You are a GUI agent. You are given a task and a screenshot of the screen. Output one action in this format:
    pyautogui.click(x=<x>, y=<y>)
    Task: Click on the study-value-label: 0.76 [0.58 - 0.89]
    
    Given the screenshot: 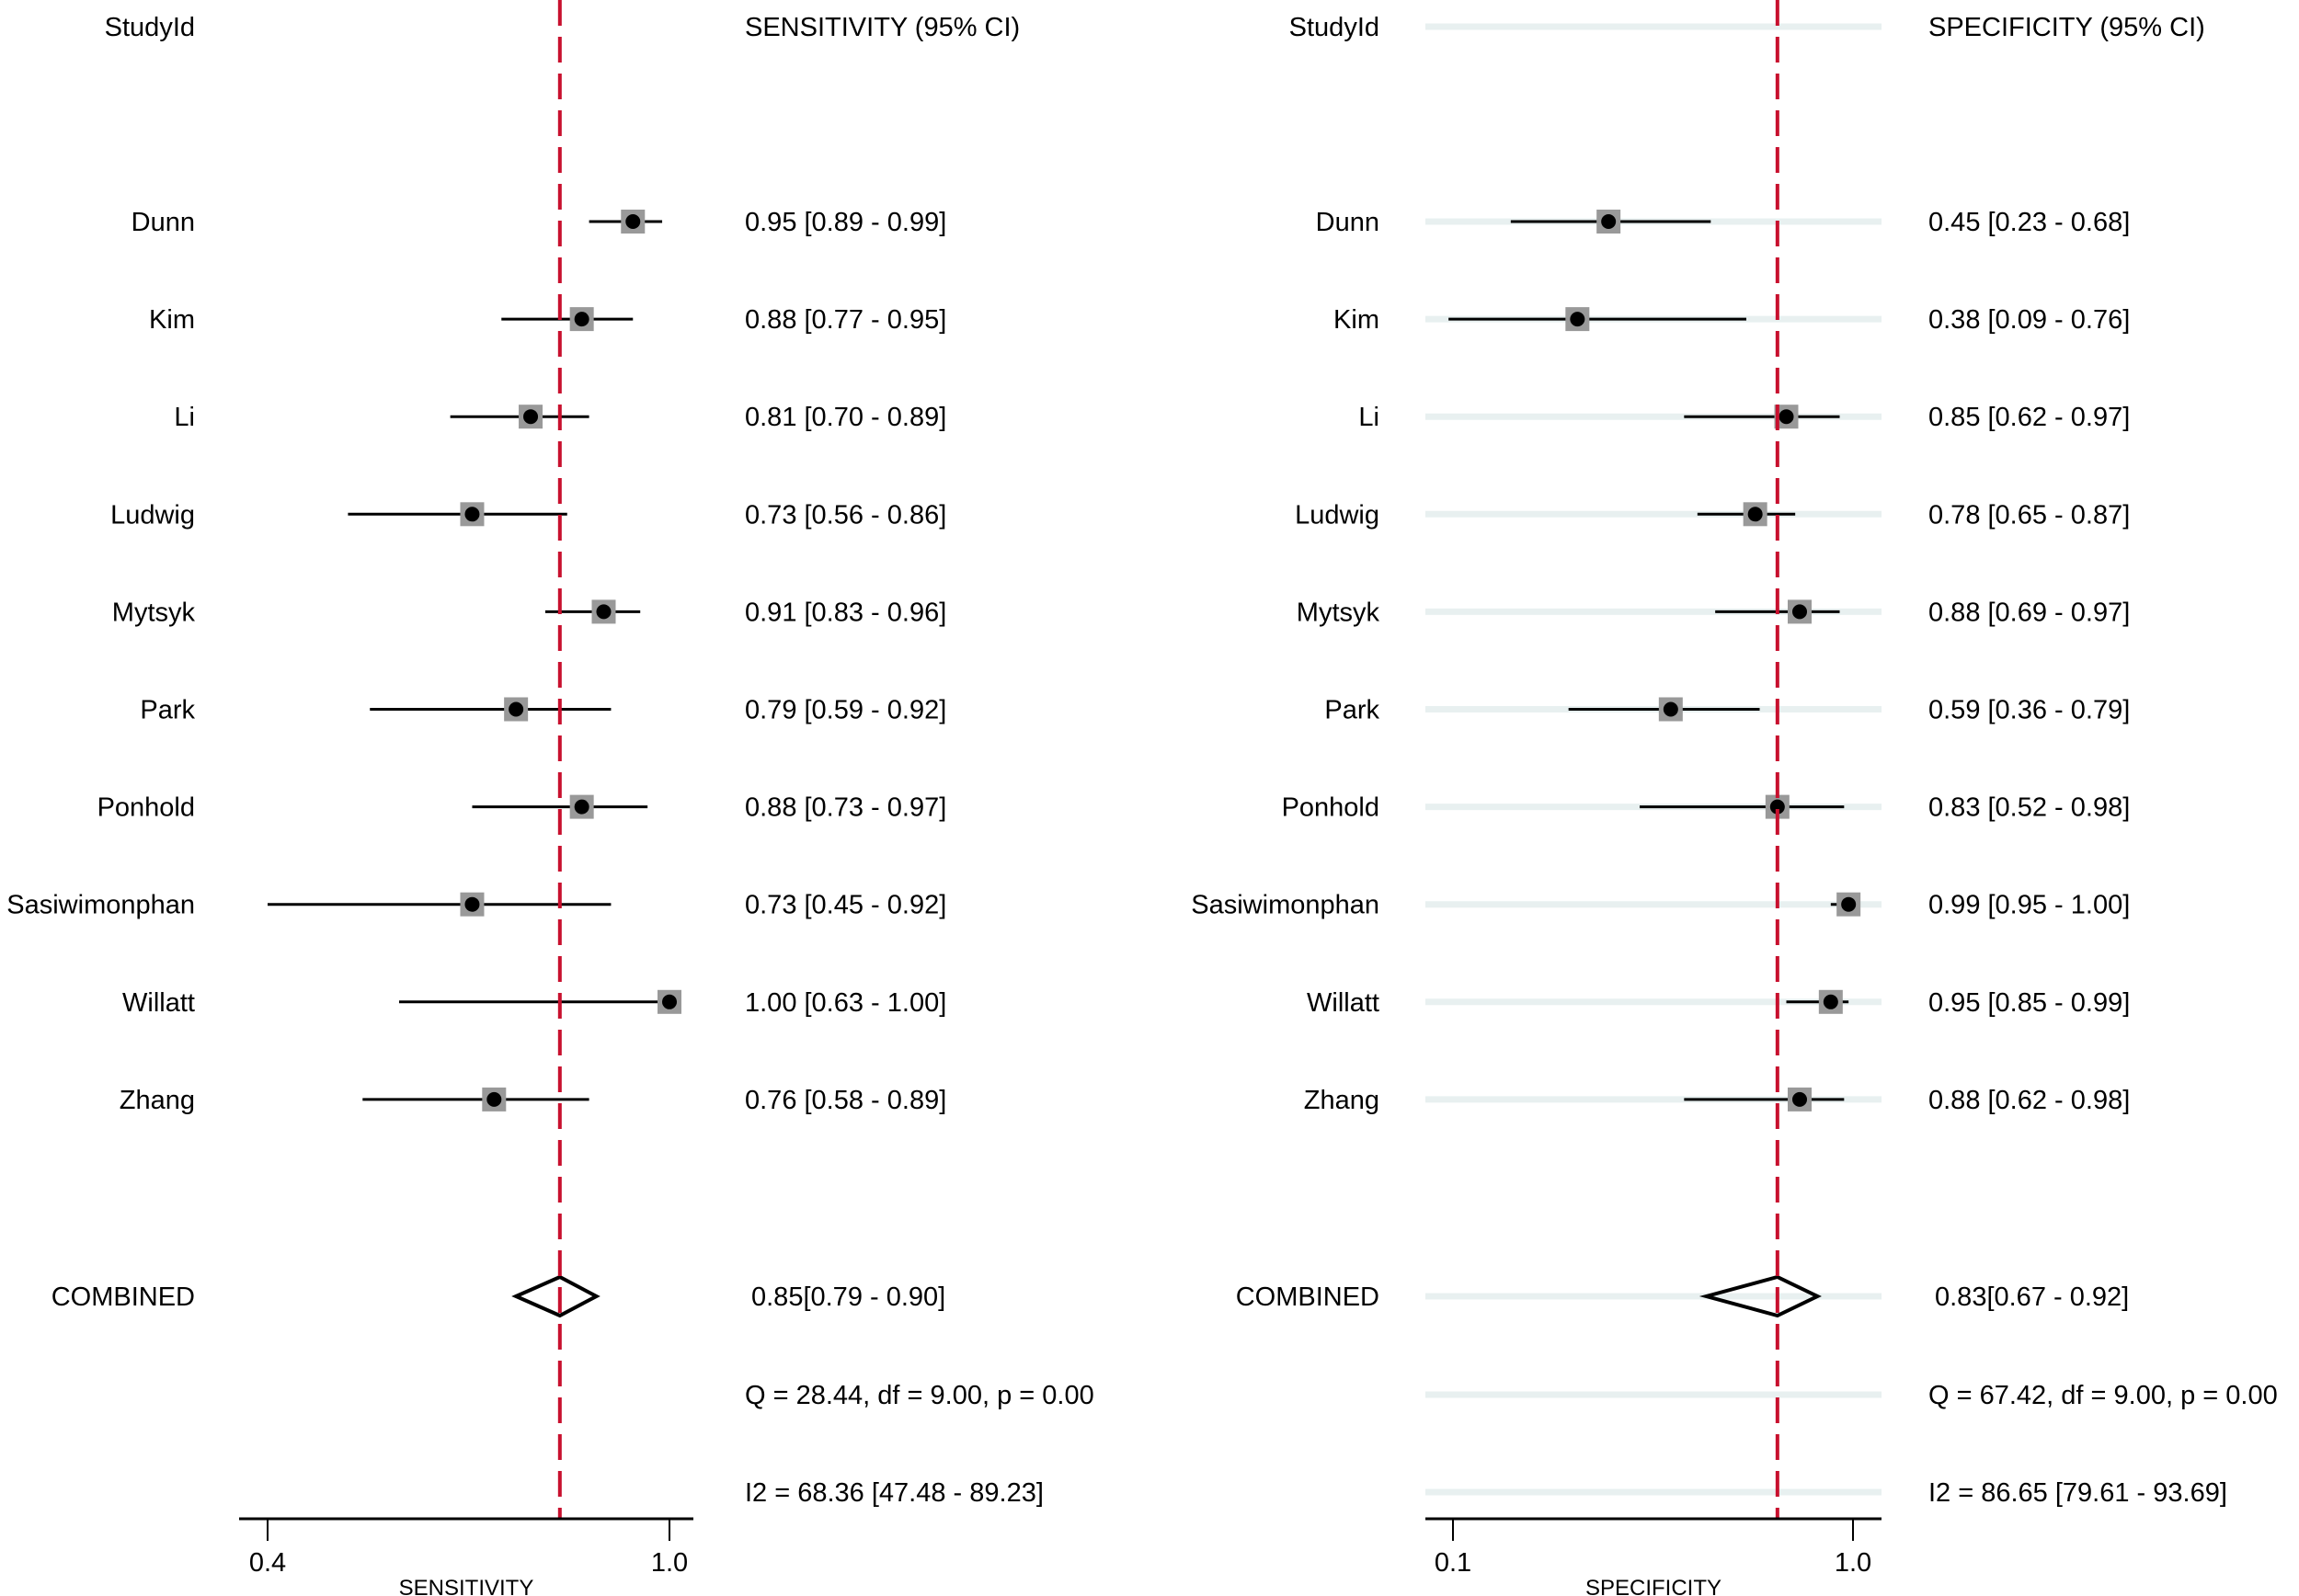 What is the action you would take?
    pyautogui.click(x=846, y=1100)
    